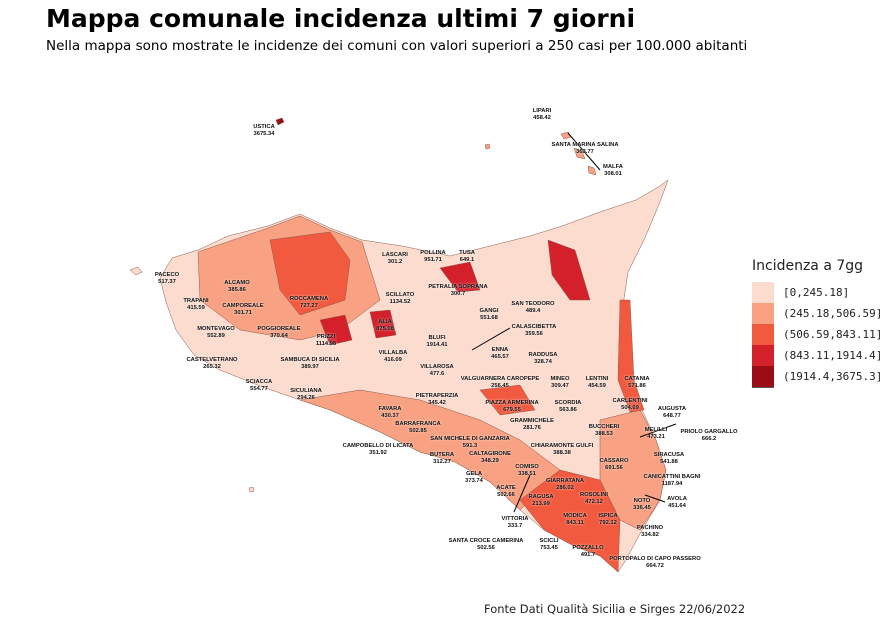 The width and height of the screenshot is (896, 636). I want to click on municipality-name: MELILLI, so click(656, 430).